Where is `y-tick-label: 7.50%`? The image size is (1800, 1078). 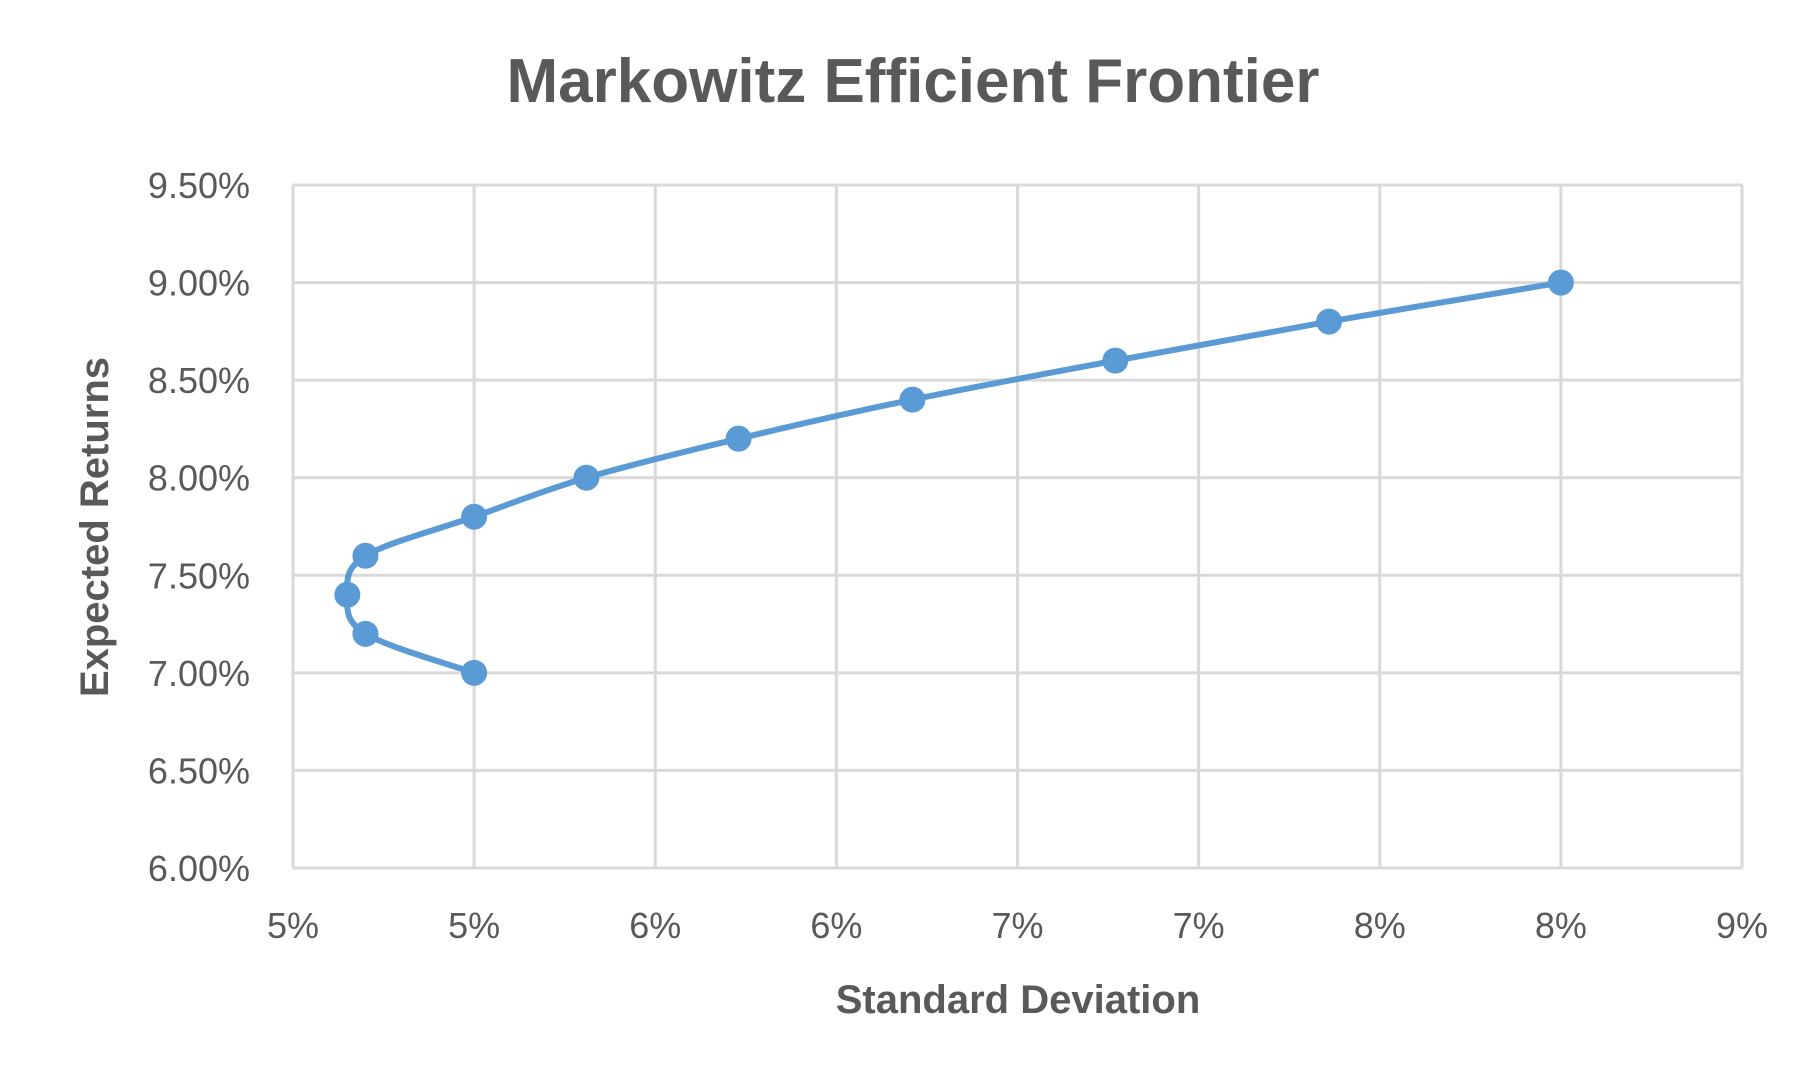 y-tick-label: 7.50% is located at coordinates (199, 575).